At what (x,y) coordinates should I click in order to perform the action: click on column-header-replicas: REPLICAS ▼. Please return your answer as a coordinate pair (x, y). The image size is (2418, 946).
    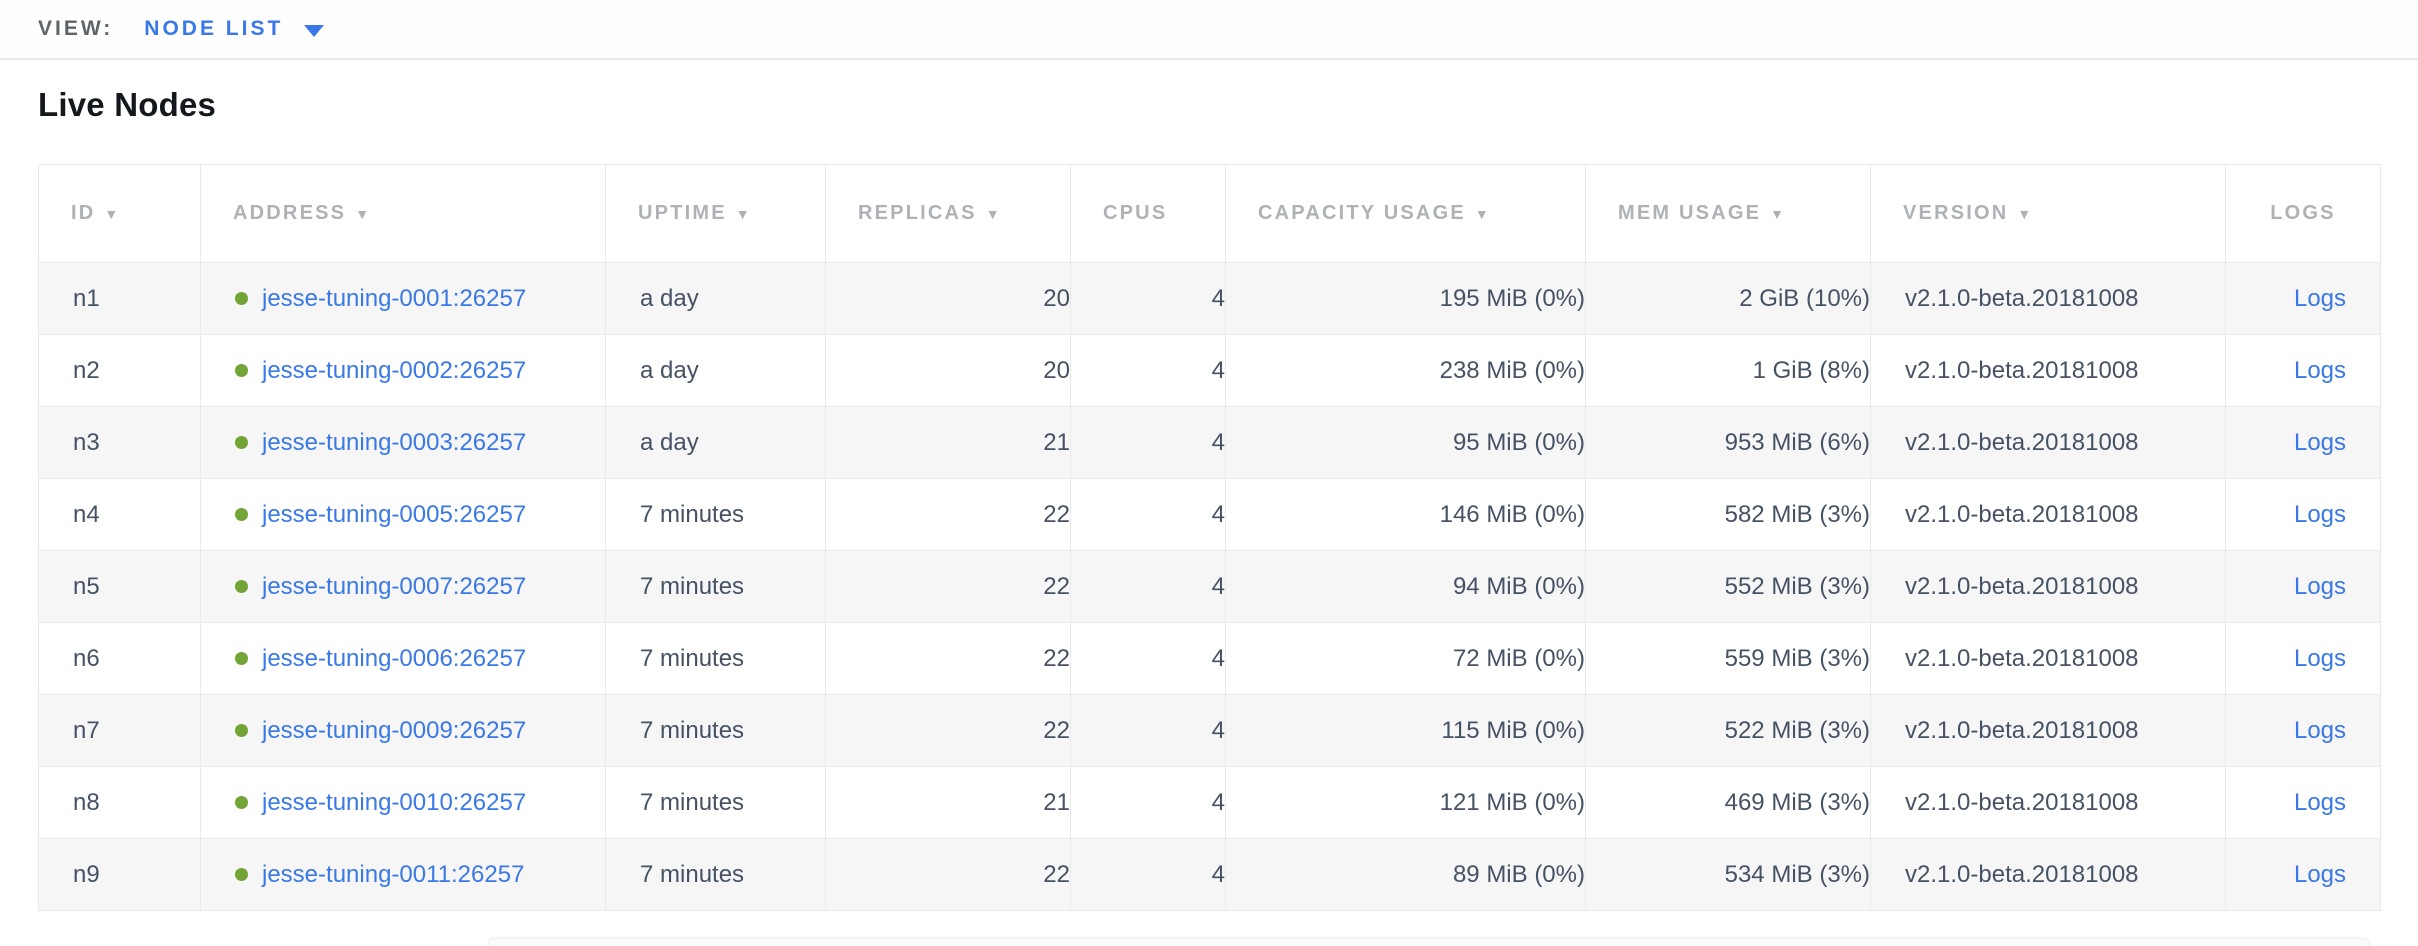
    Looking at the image, I should click on (948, 213).